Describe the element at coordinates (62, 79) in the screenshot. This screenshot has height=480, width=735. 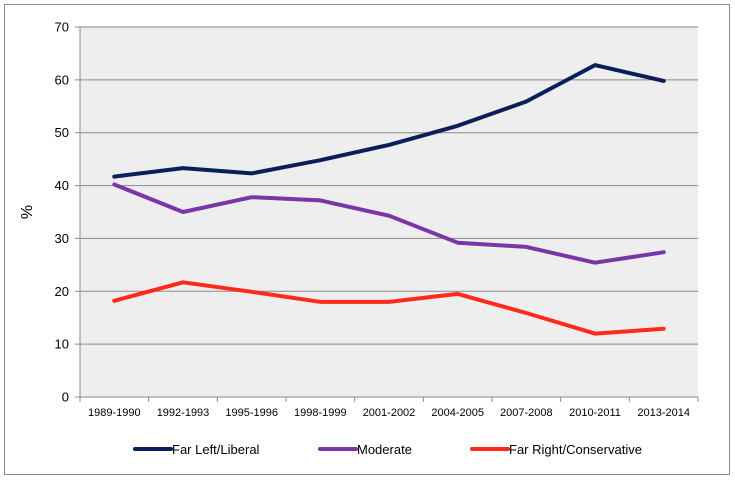
I see `y-tick-label: 60` at that location.